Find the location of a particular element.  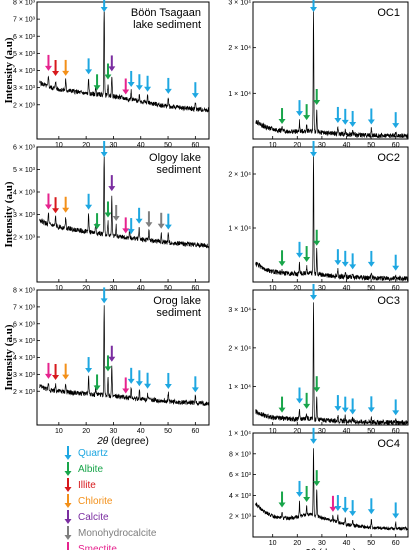

panel-title: Böön Tsagaan is located at coordinates (166, 13).